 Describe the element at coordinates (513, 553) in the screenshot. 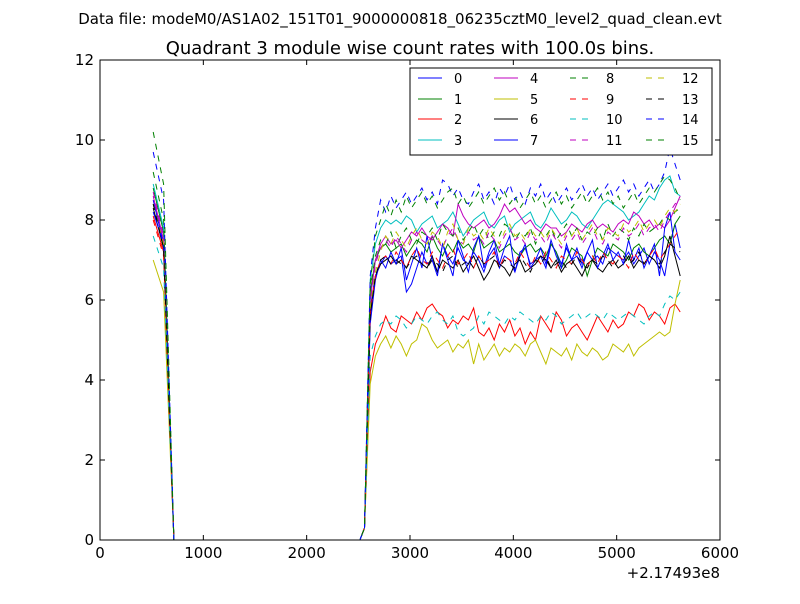

I see `x-tick-label: 4000` at that location.